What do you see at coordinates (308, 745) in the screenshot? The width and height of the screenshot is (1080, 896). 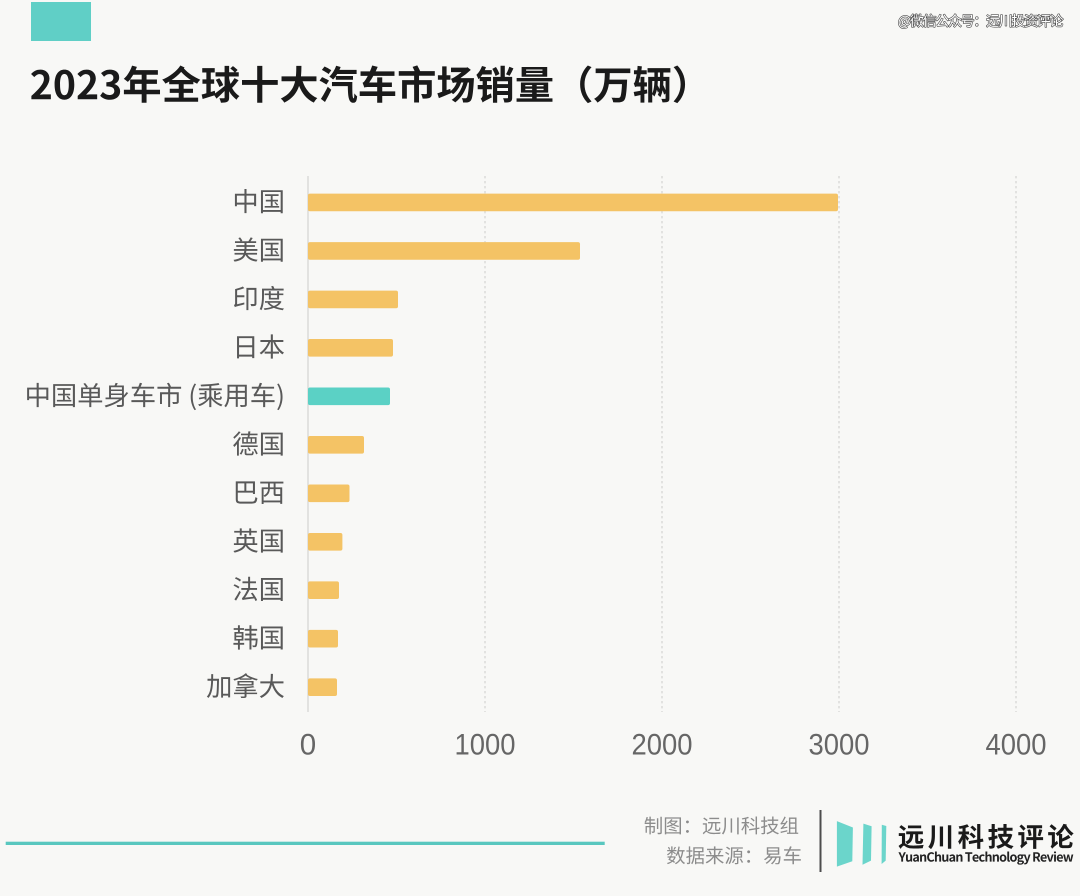 I see `svg-text: 0` at bounding box center [308, 745].